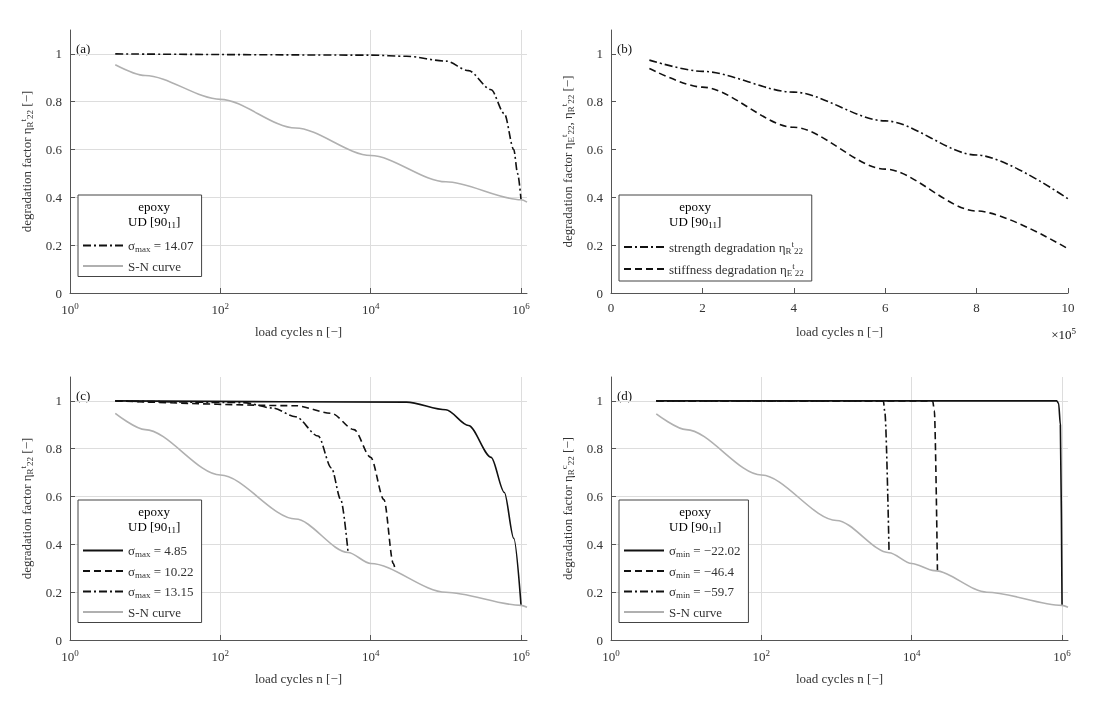 This screenshot has width=1098, height=711. Describe the element at coordinates (567, 161) in the screenshot. I see `text: degradation factor ηEt22, ηRt22 [−]` at that location.